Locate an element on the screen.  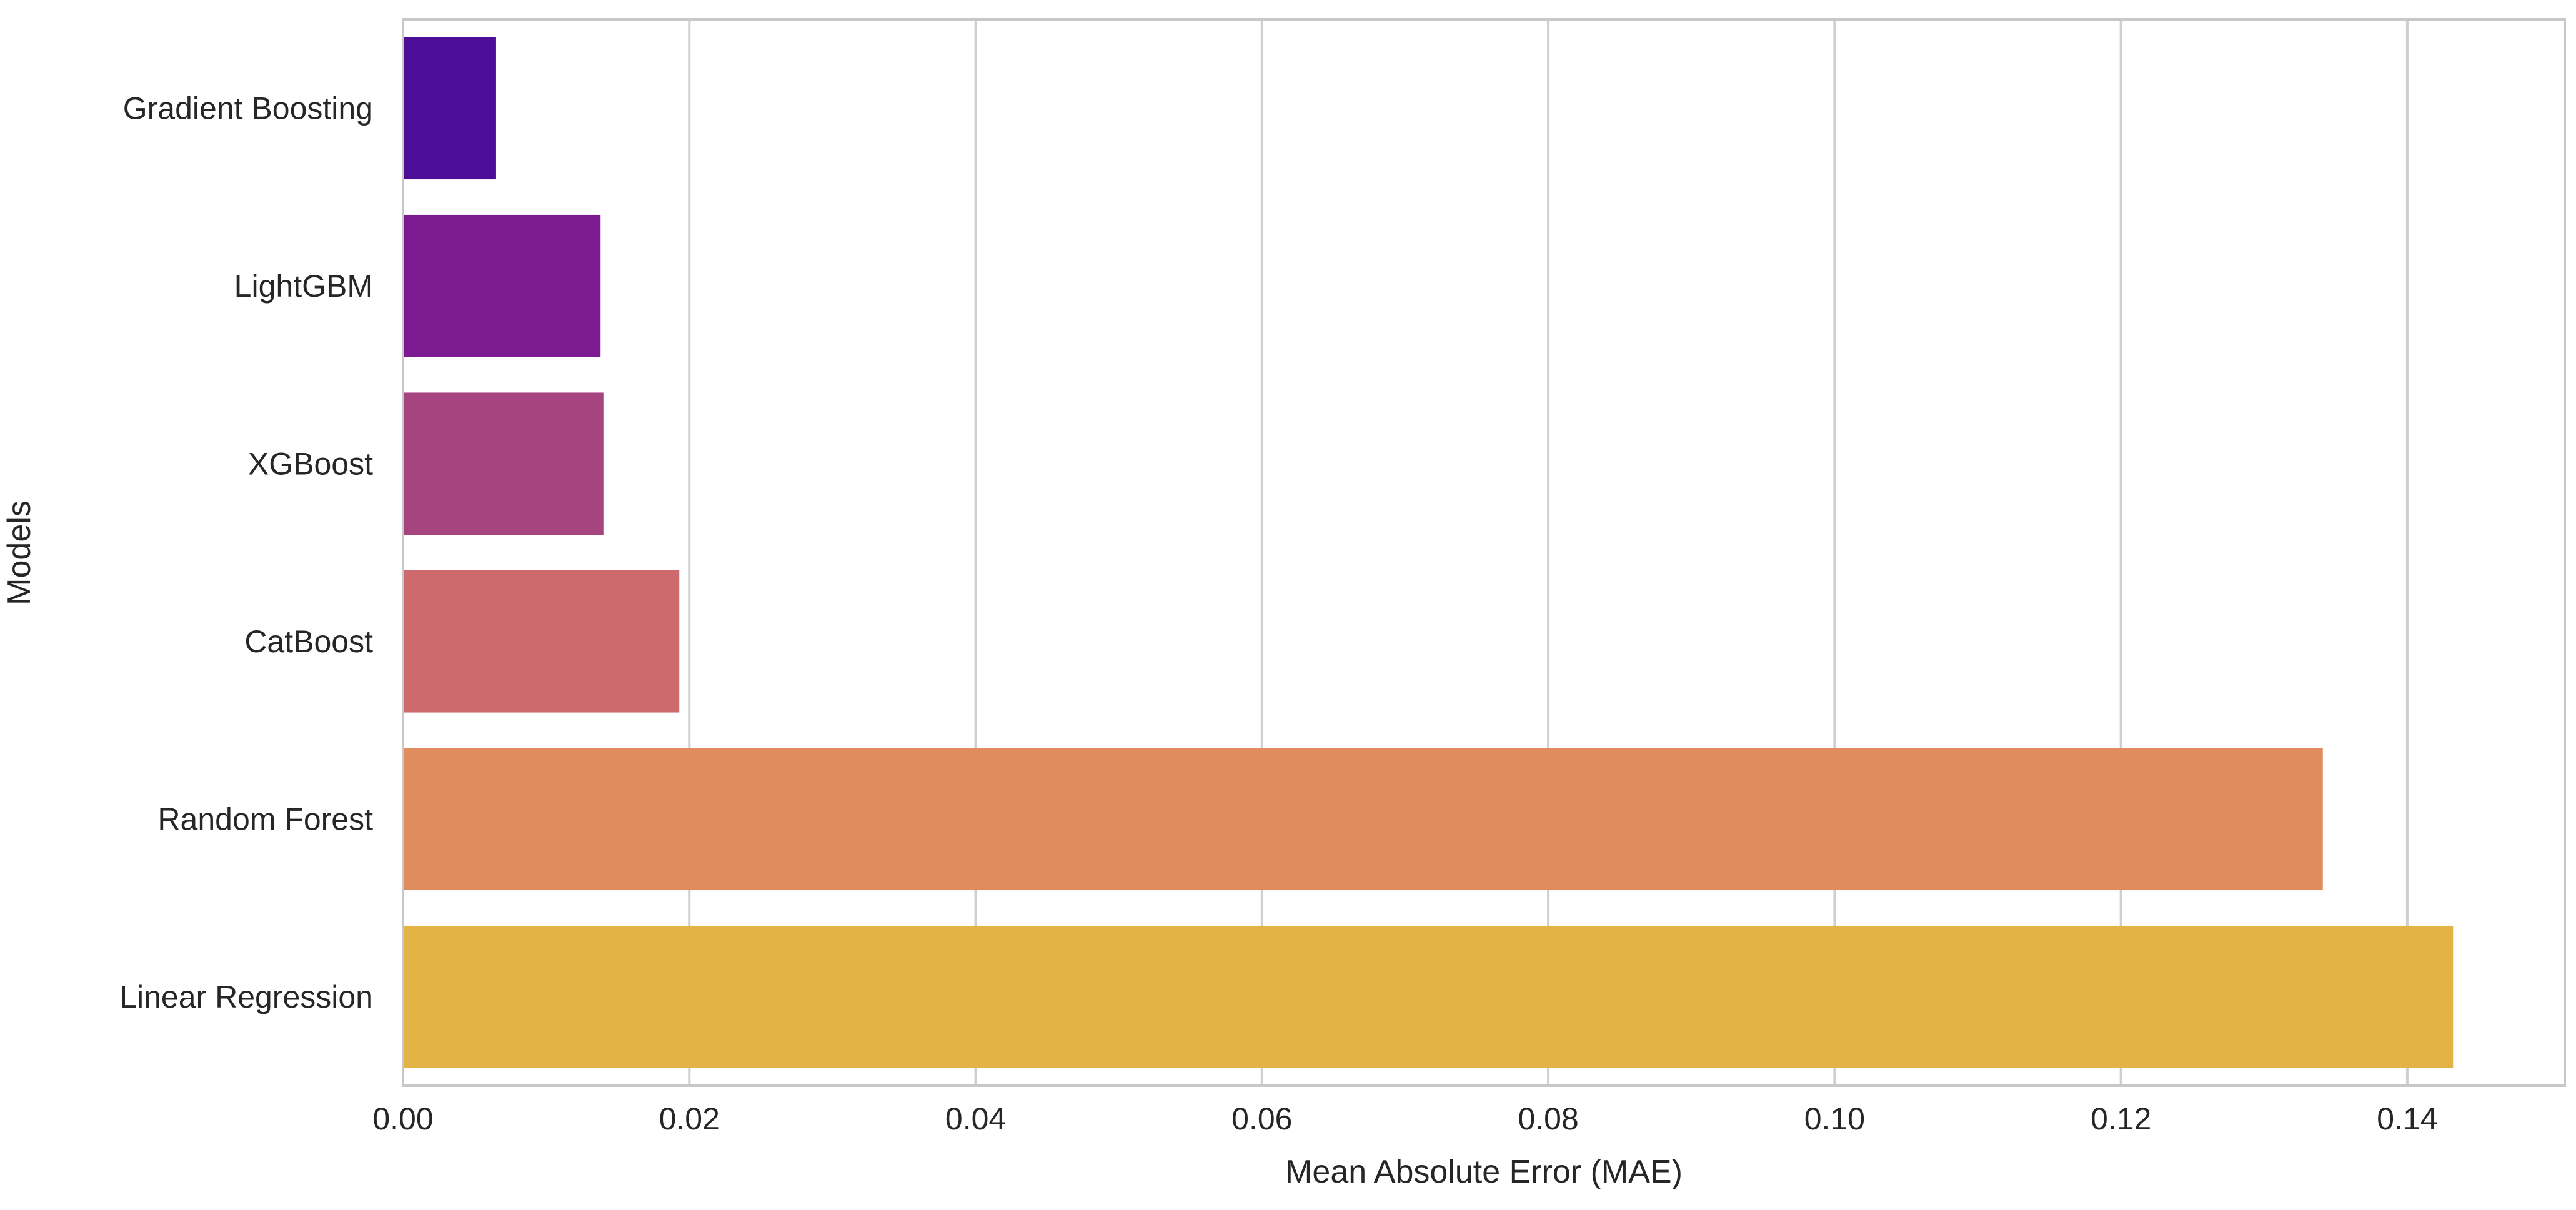
y-tick-label: Gradient Boosting is located at coordinates (248, 109).